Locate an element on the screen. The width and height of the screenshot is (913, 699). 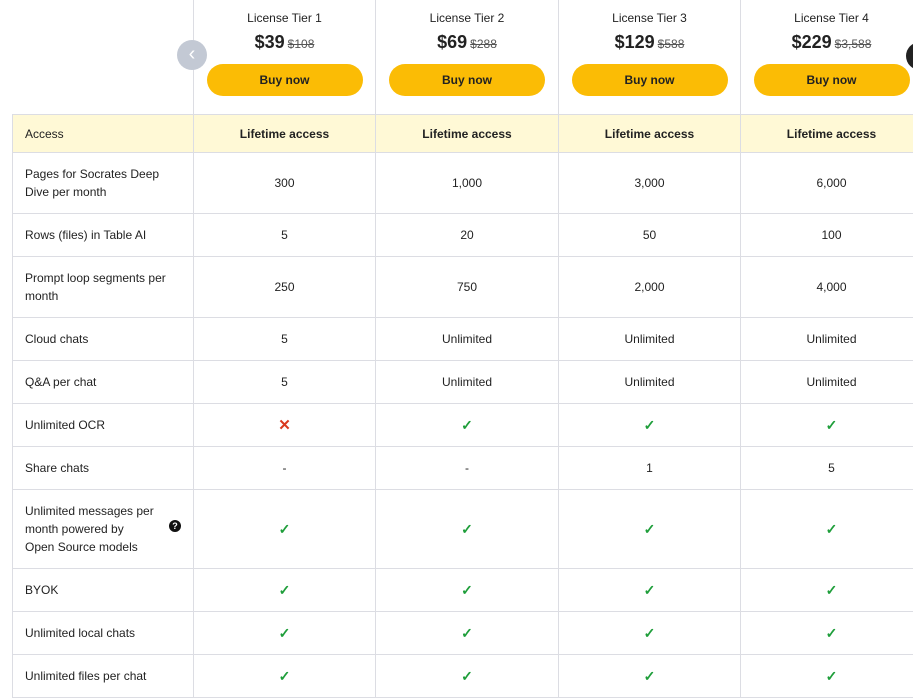
feature-label: Unlimited OCR is located at coordinates (65, 425).